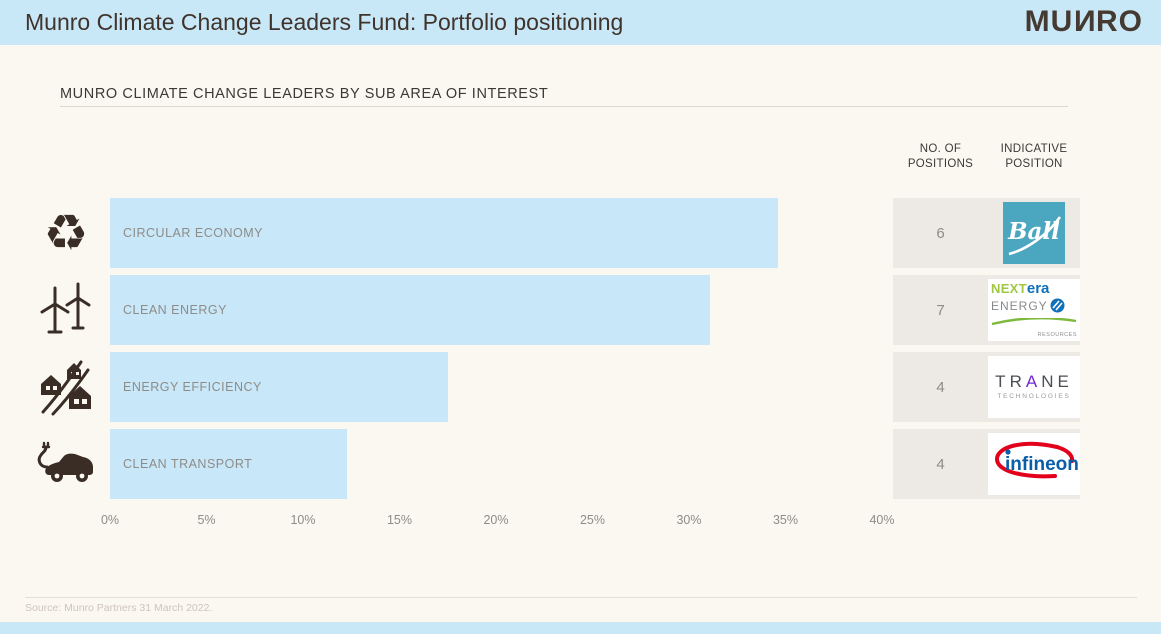 This screenshot has height=634, width=1161. What do you see at coordinates (1034, 397) in the screenshot?
I see `trane-technologies-wordmark: TECHNOLOGIES` at bounding box center [1034, 397].